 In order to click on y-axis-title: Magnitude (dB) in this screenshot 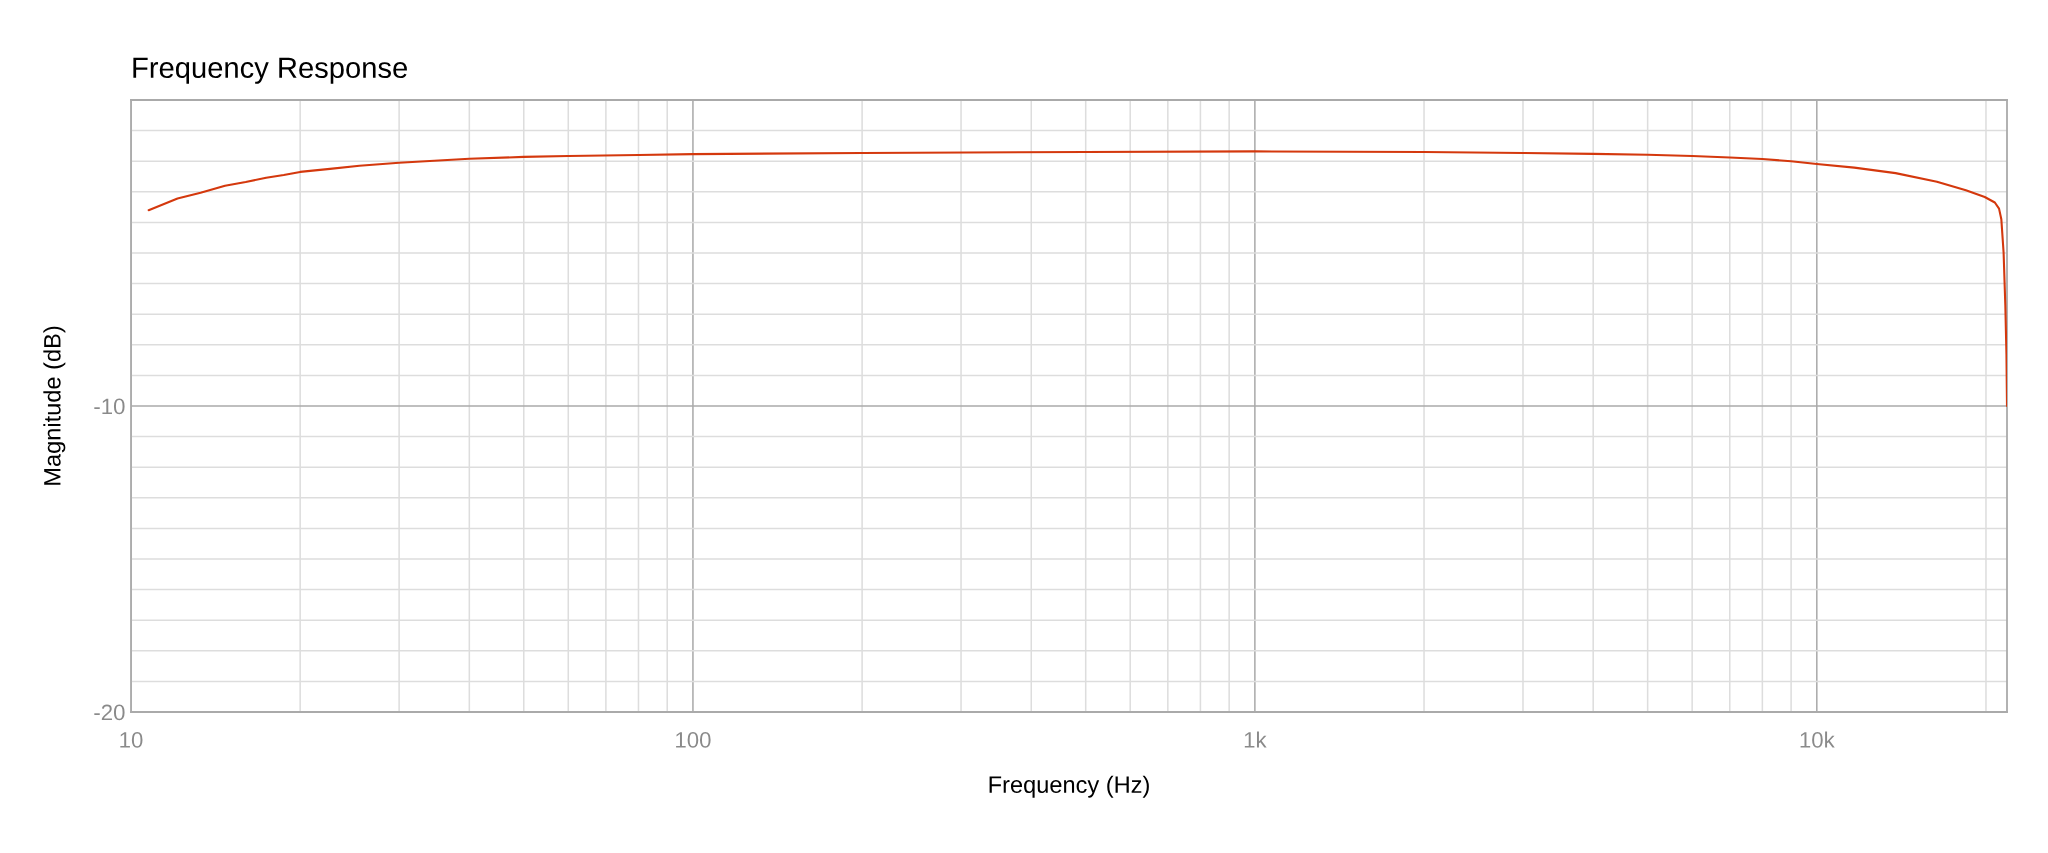, I will do `click(54, 405)`.